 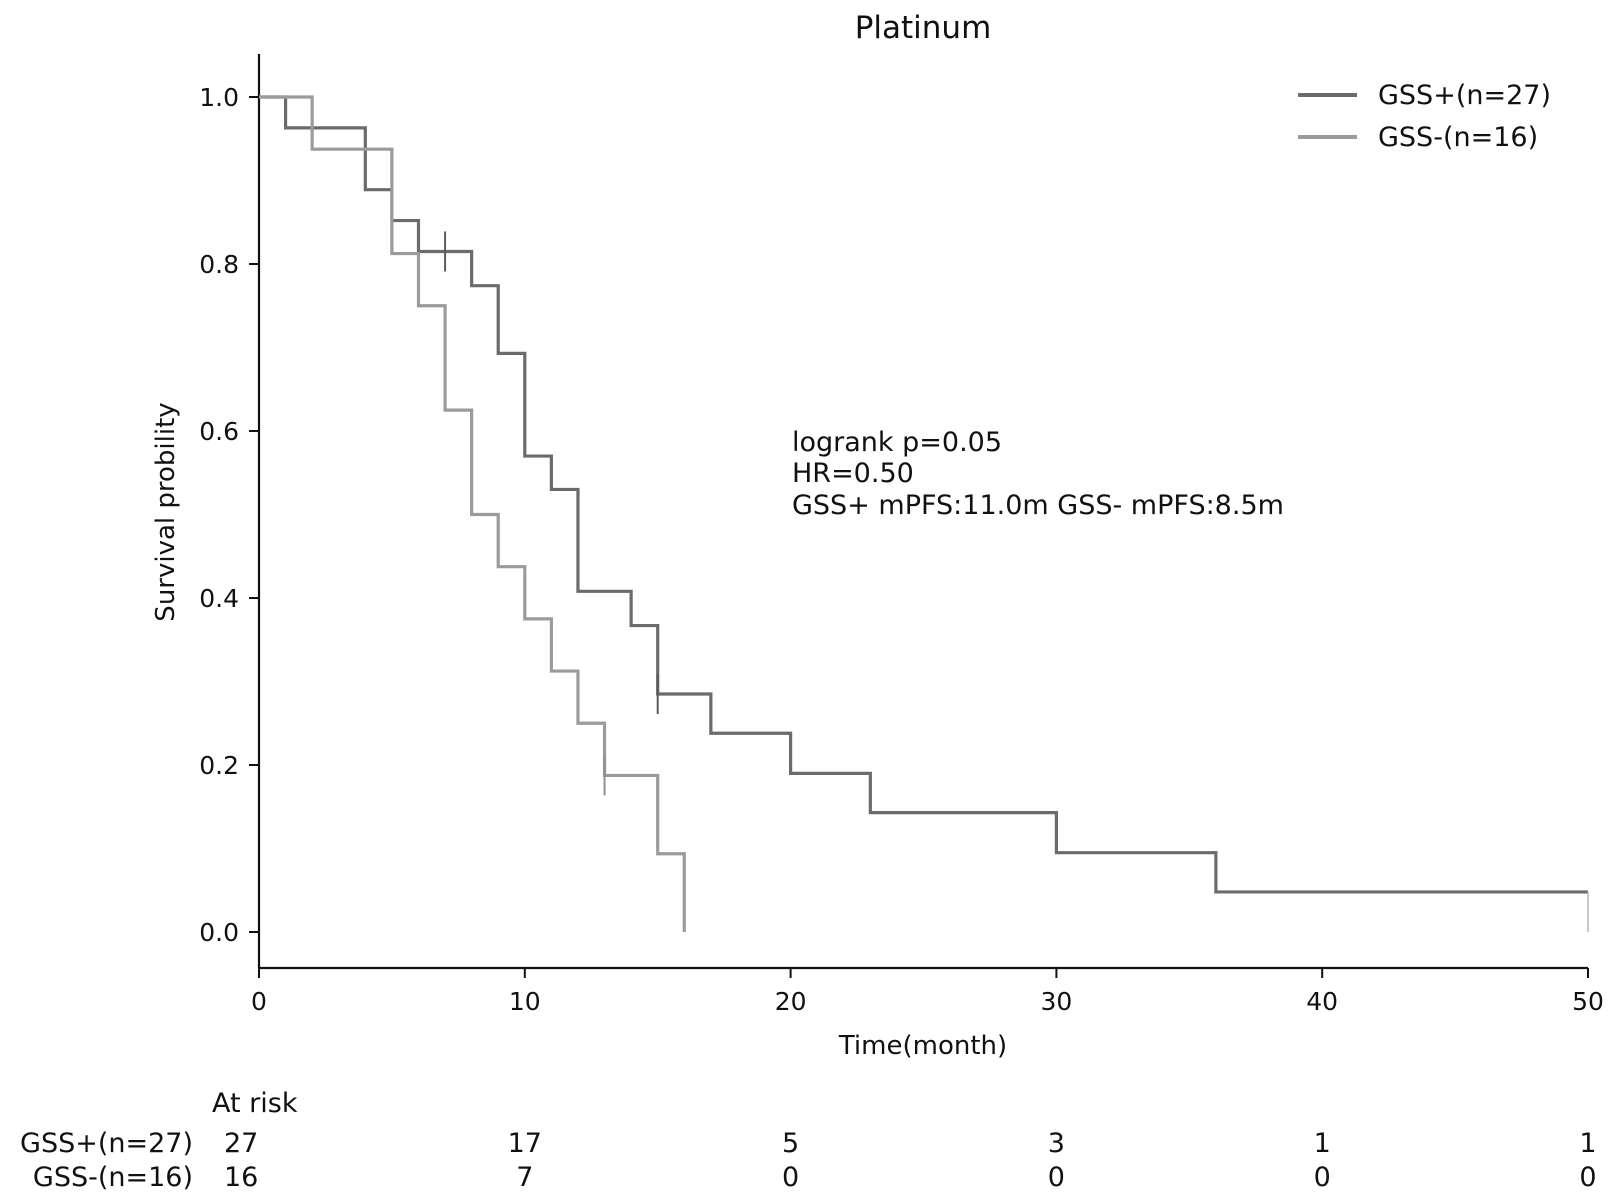 I want to click on y-tick-label: 1.0, so click(x=219, y=97).